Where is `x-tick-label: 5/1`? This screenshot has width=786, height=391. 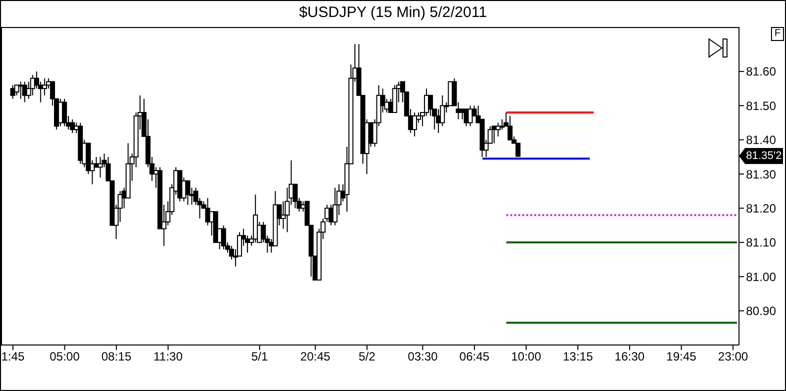 x-tick-label: 5/1 is located at coordinates (259, 357).